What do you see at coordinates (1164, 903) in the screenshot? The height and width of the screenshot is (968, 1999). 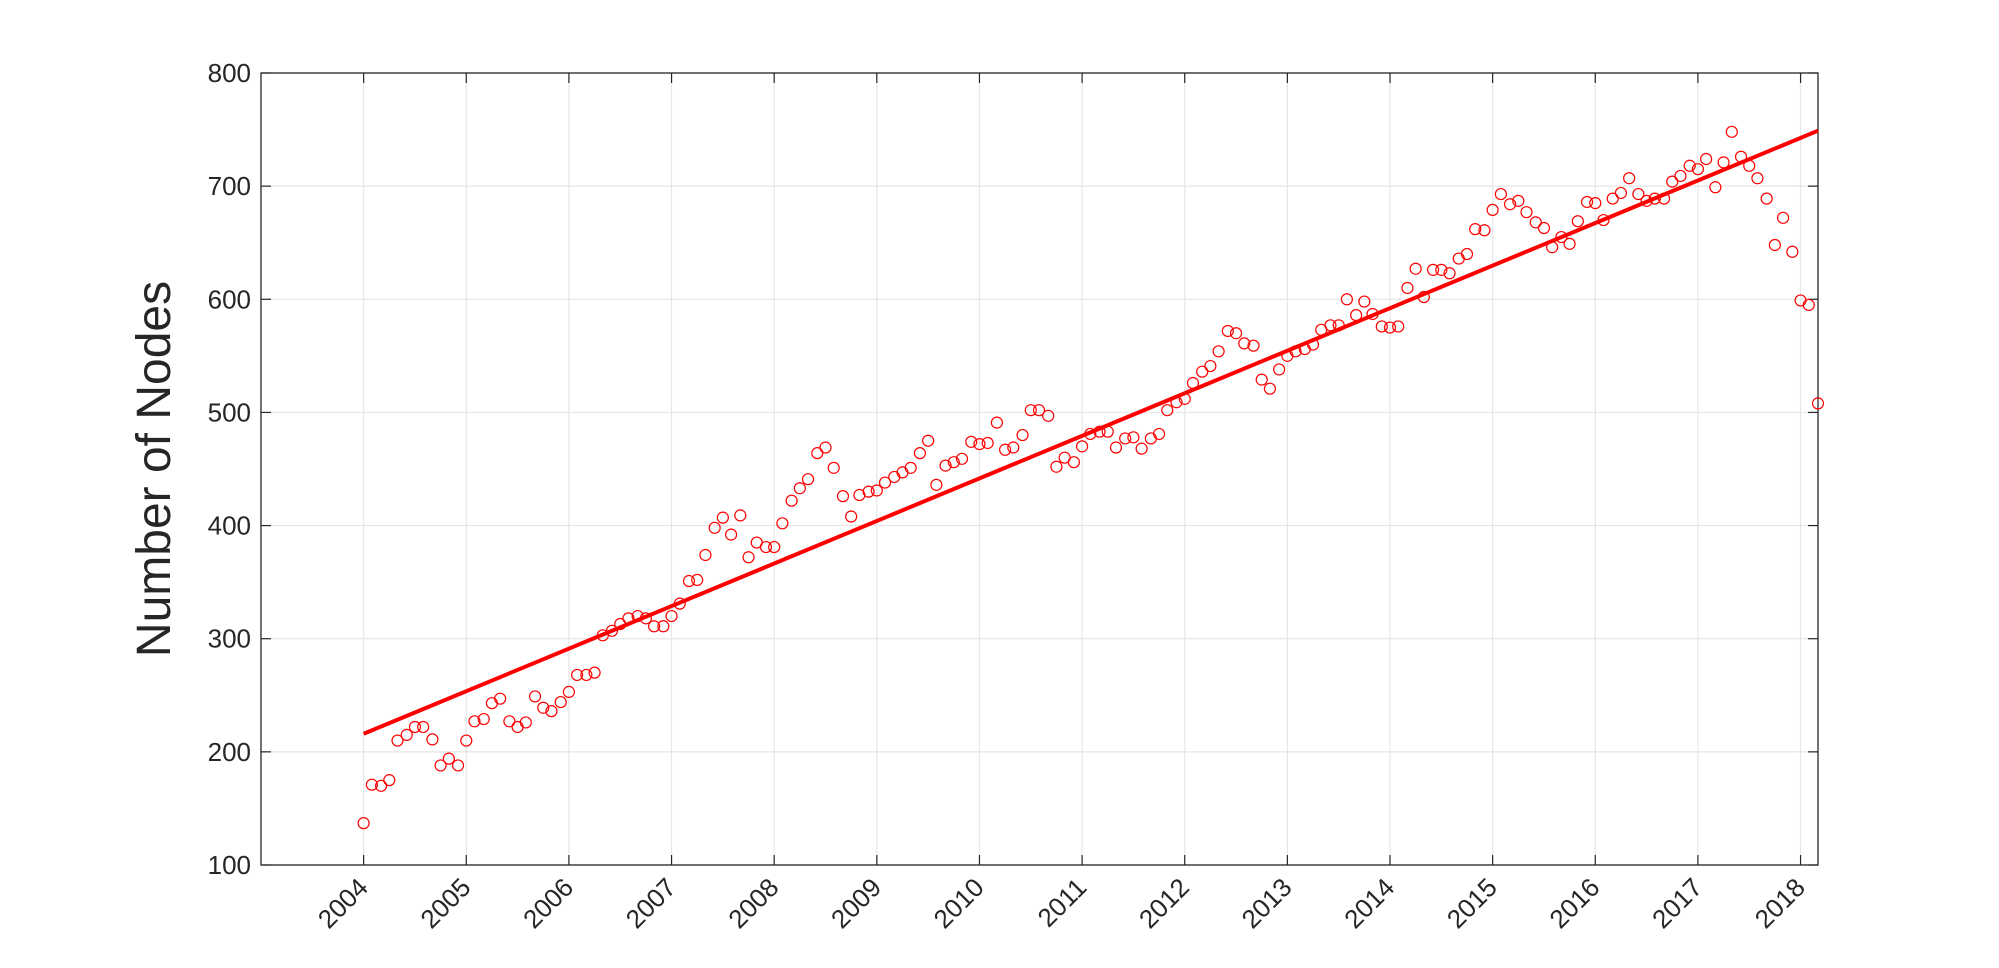 I see `x-tick-label: 2012` at bounding box center [1164, 903].